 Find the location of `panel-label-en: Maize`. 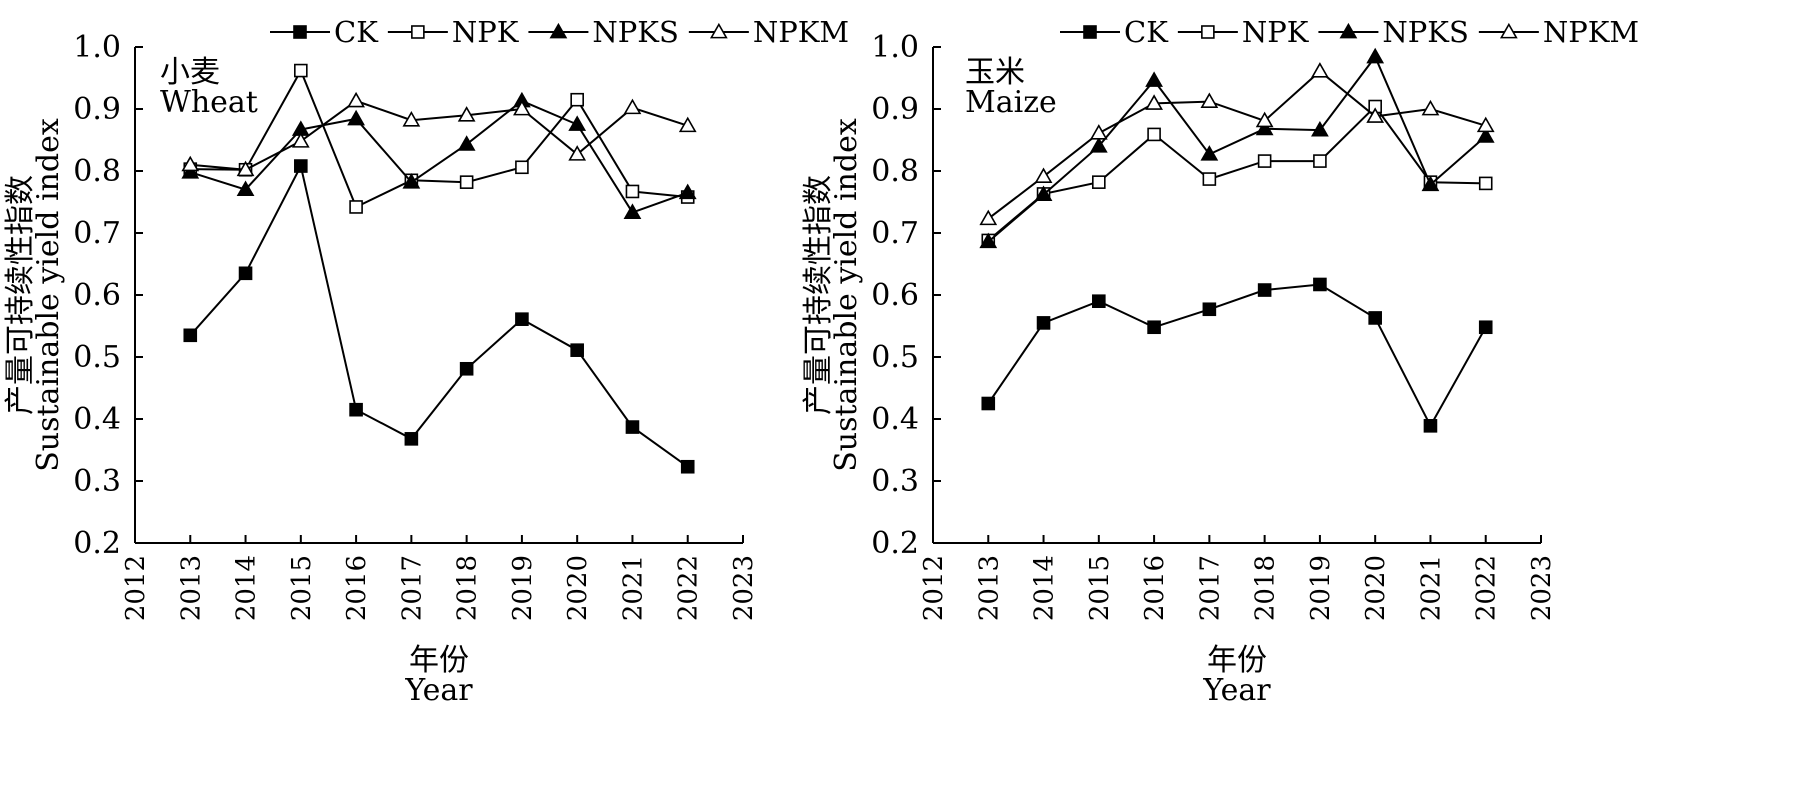

panel-label-en: Maize is located at coordinates (1011, 102).